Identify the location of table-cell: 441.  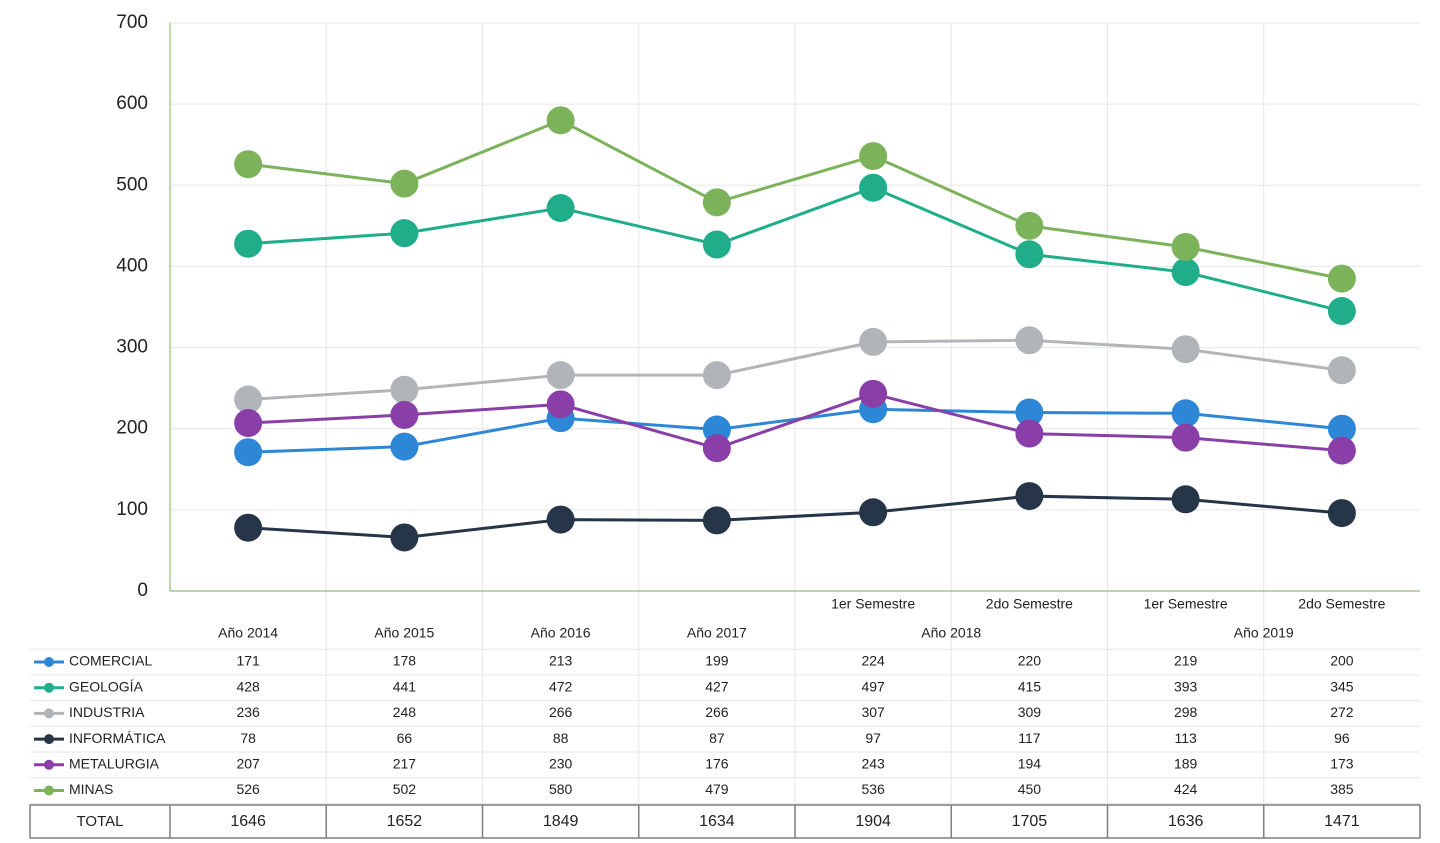
(405, 686).